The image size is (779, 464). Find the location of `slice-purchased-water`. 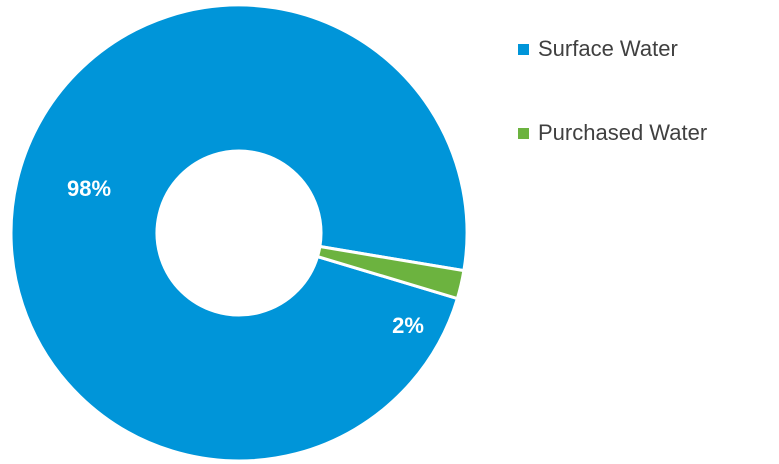

slice-purchased-water is located at coordinates (390, 272).